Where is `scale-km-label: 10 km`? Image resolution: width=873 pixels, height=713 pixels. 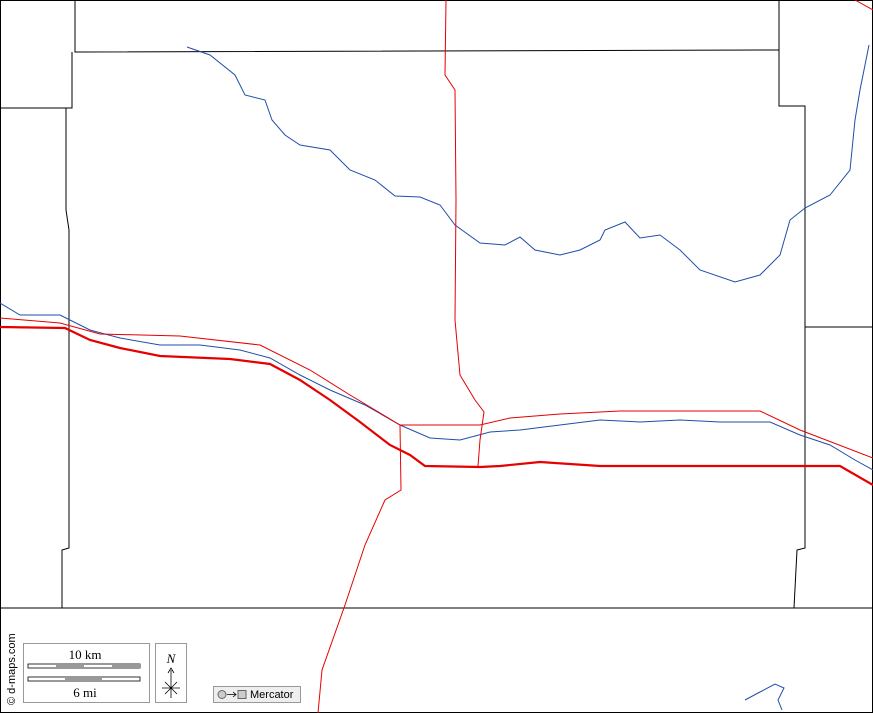
scale-km-label: 10 km is located at coordinates (85, 654).